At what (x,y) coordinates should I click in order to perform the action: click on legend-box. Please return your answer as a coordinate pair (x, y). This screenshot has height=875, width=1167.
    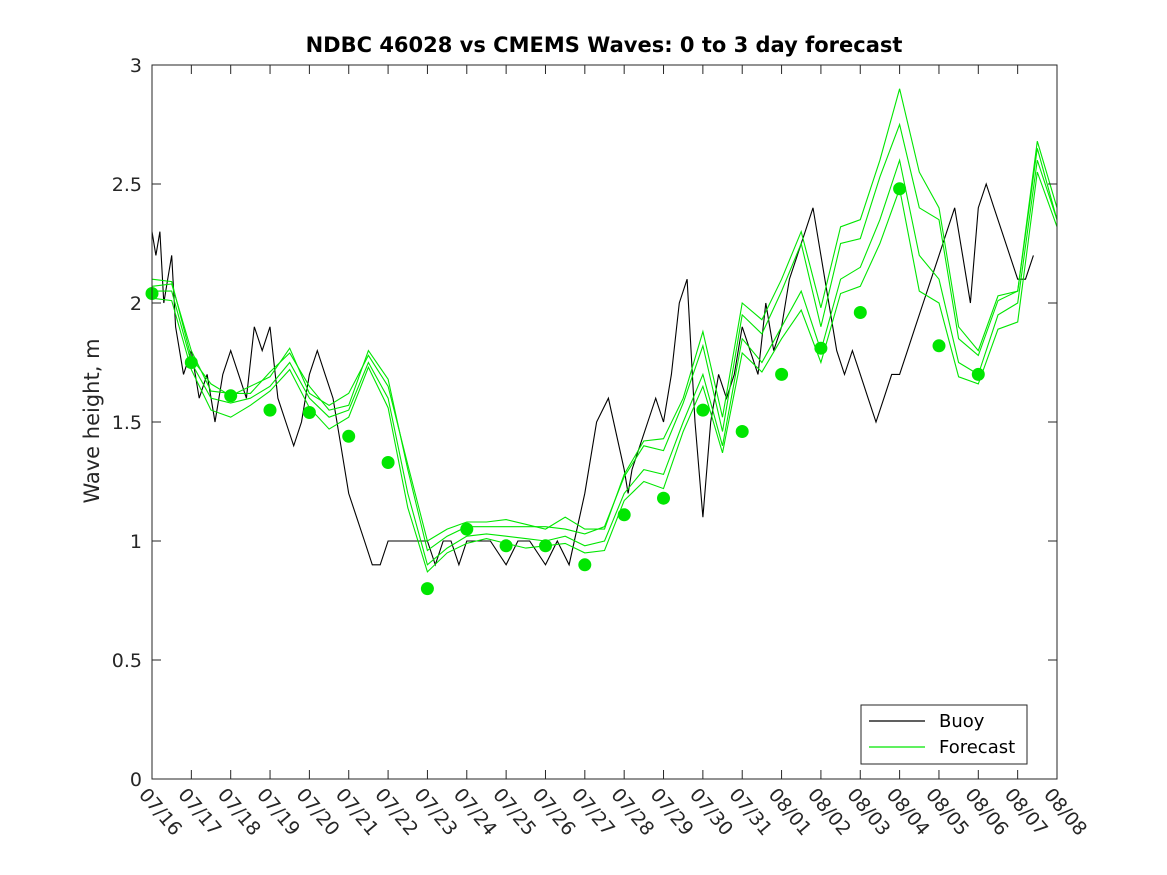
    Looking at the image, I should click on (944, 734).